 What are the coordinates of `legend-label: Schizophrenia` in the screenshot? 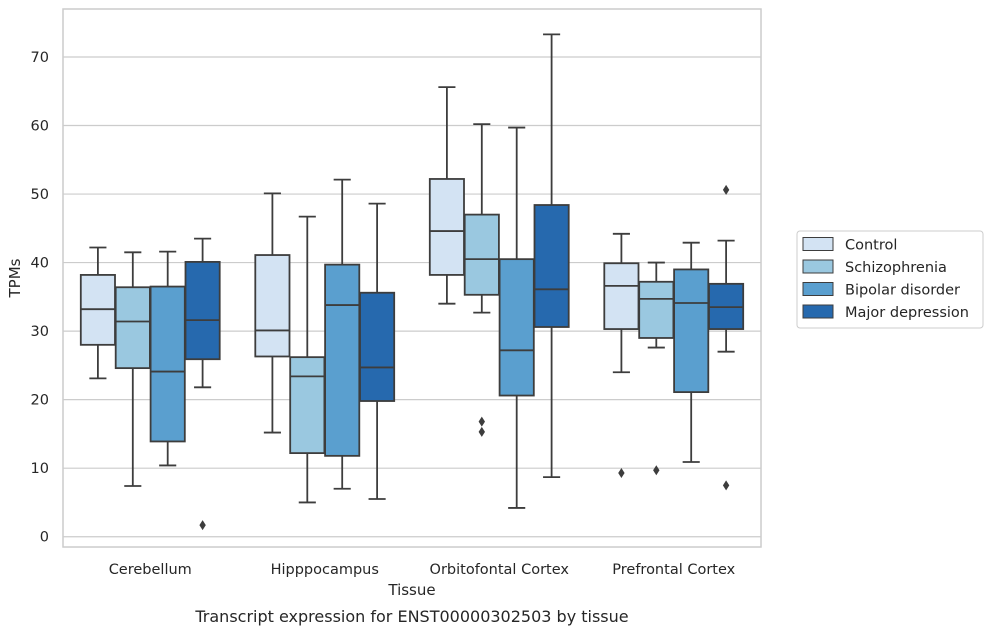 It's located at (896, 268).